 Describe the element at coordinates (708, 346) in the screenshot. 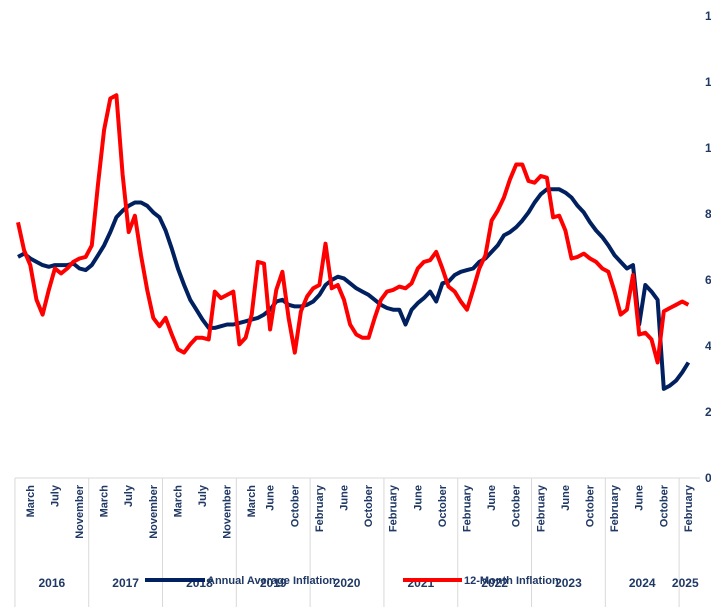

I see `y-tick-label: 4` at that location.